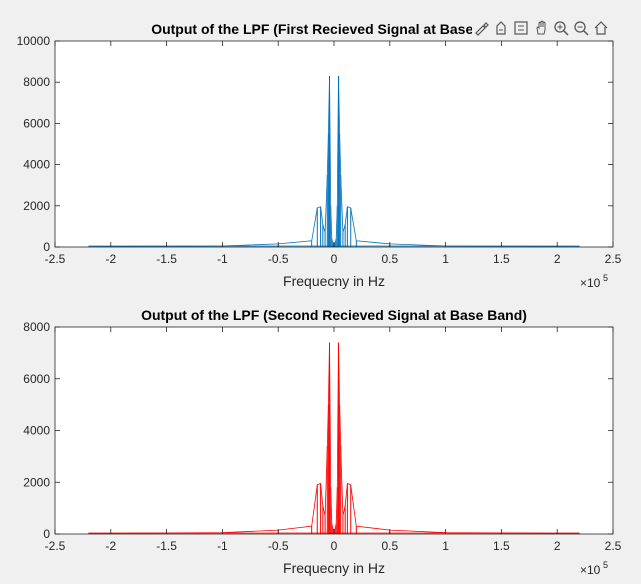 This screenshot has width=641, height=584. I want to click on legend-button, so click(521, 28).